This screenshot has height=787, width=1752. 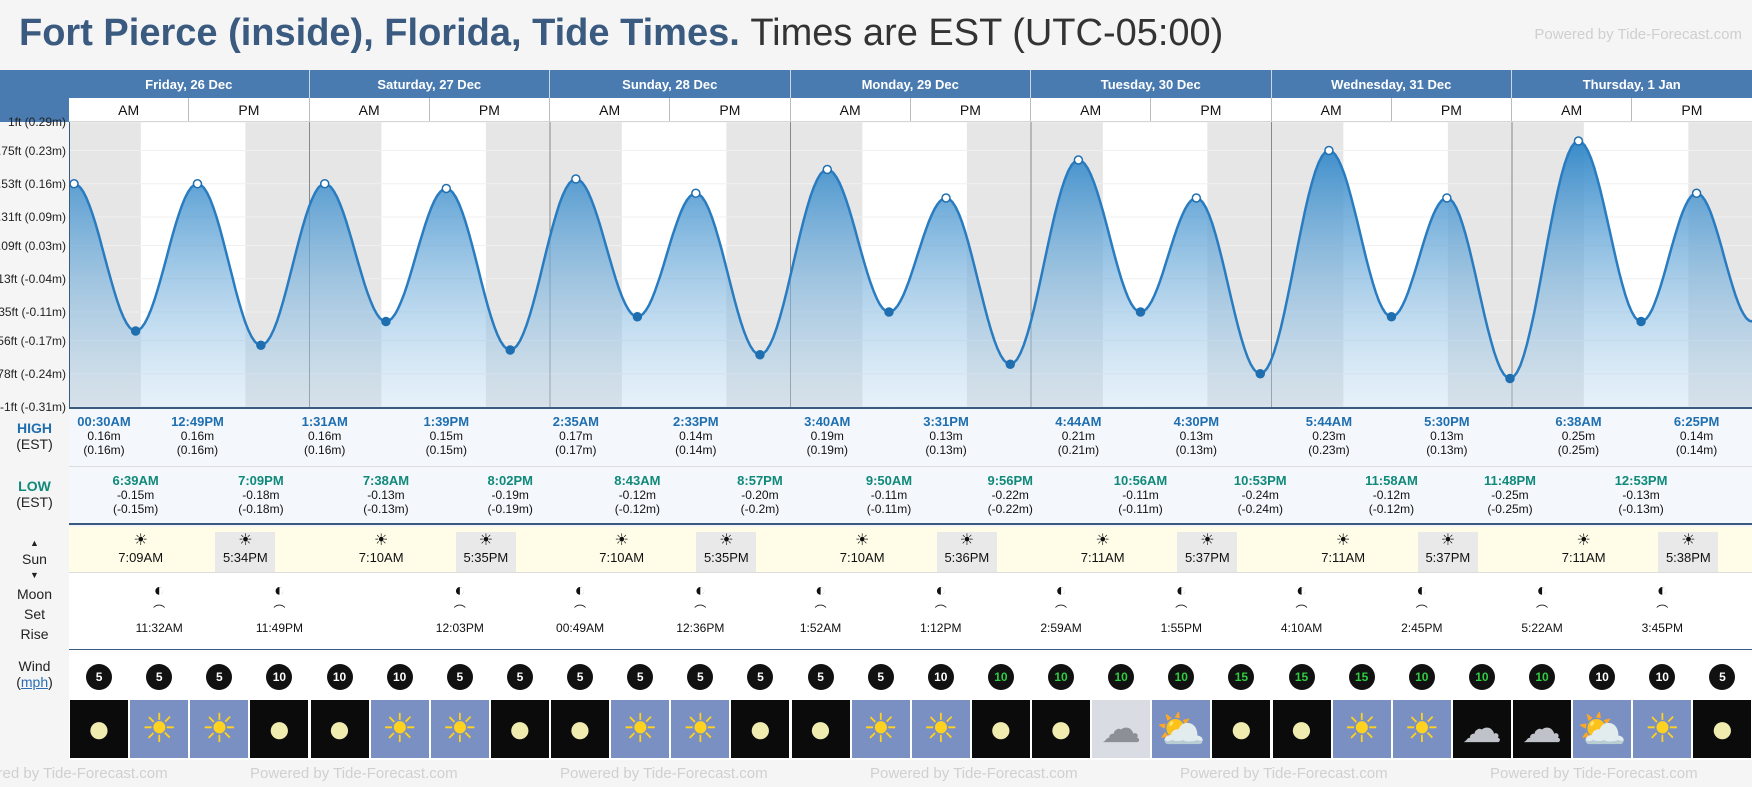 What do you see at coordinates (827, 421) in the screenshot?
I see `tide-time: 3:40AM` at bounding box center [827, 421].